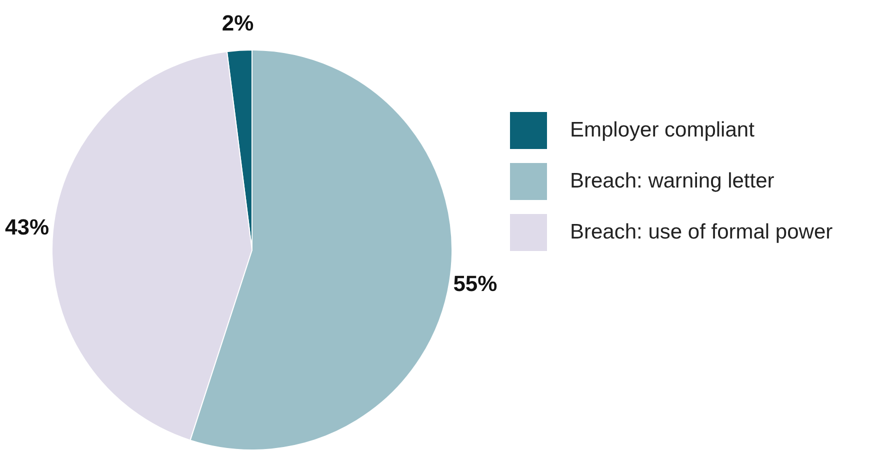 This screenshot has height=464, width=893. What do you see at coordinates (662, 130) in the screenshot?
I see `legend-label: Employer compliant` at bounding box center [662, 130].